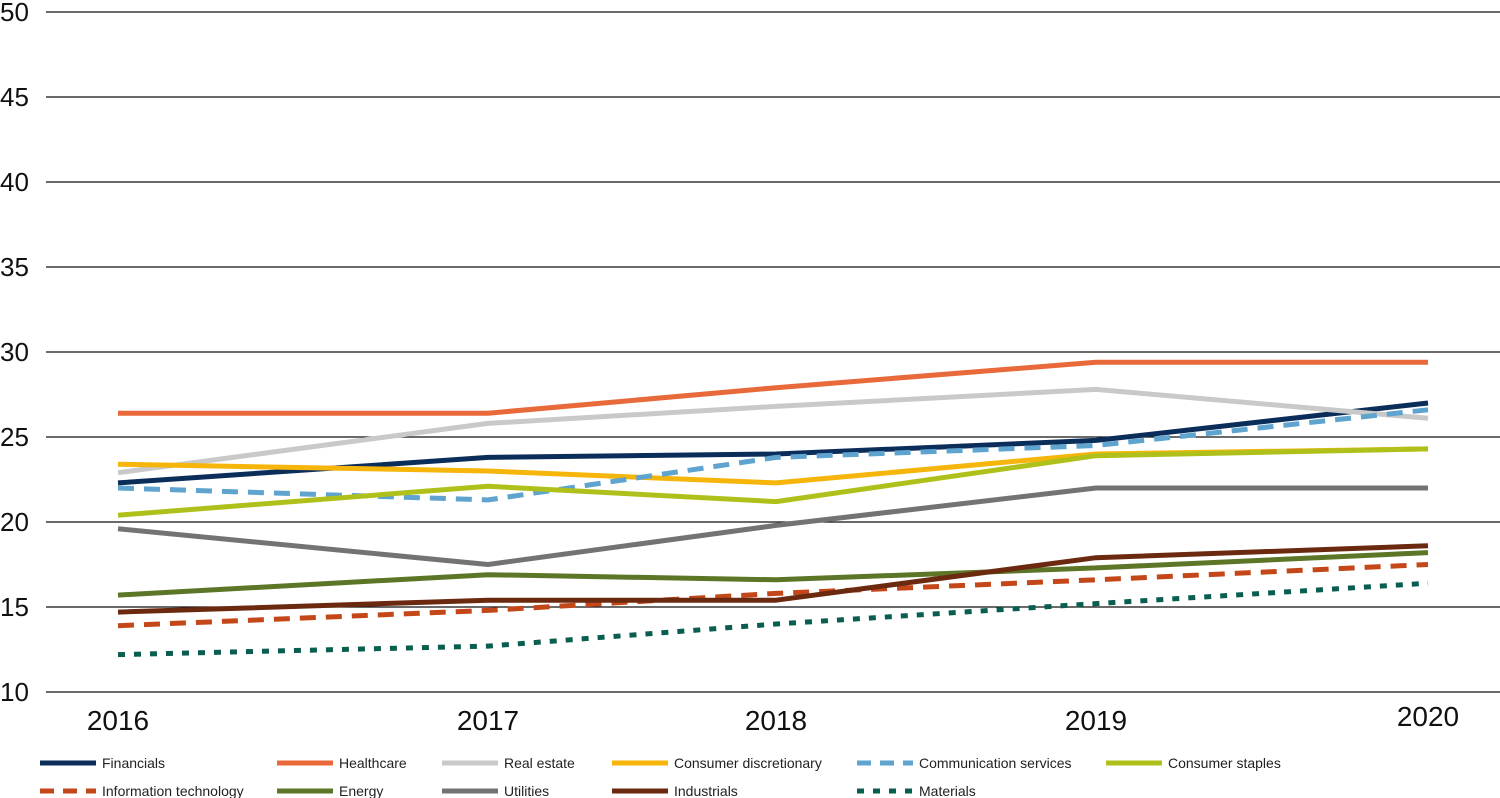 The height and width of the screenshot is (798, 1500). What do you see at coordinates (995, 763) in the screenshot?
I see `legend-label-communication-services: Communication services` at bounding box center [995, 763].